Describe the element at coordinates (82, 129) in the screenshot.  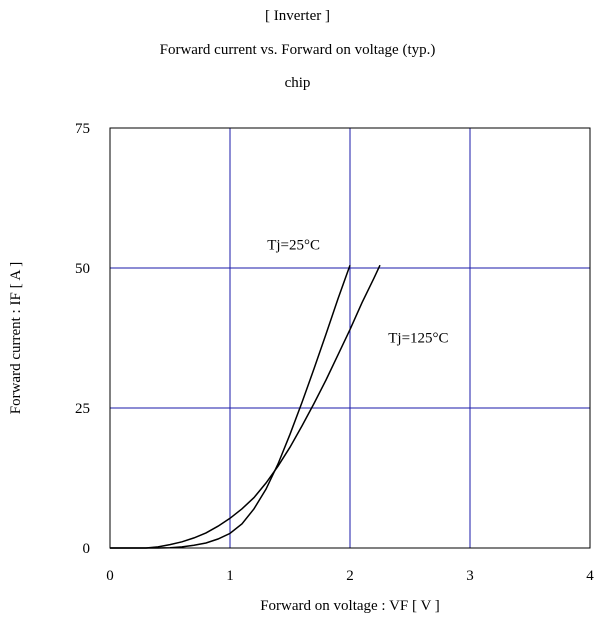
I see `y-tick-label-3: 75` at that location.